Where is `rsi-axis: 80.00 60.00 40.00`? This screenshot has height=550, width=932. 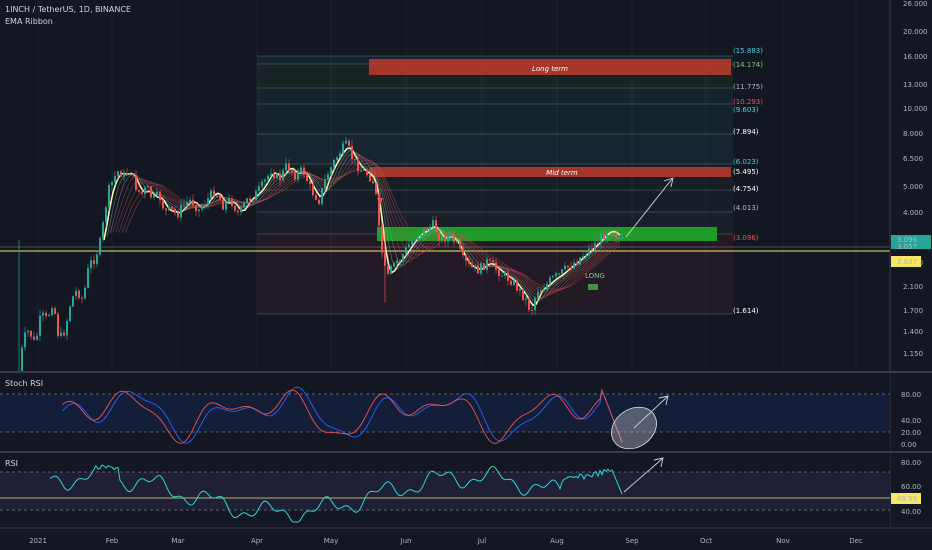 rsi-axis: 80.00 60.00 40.00 is located at coordinates (911, 487).